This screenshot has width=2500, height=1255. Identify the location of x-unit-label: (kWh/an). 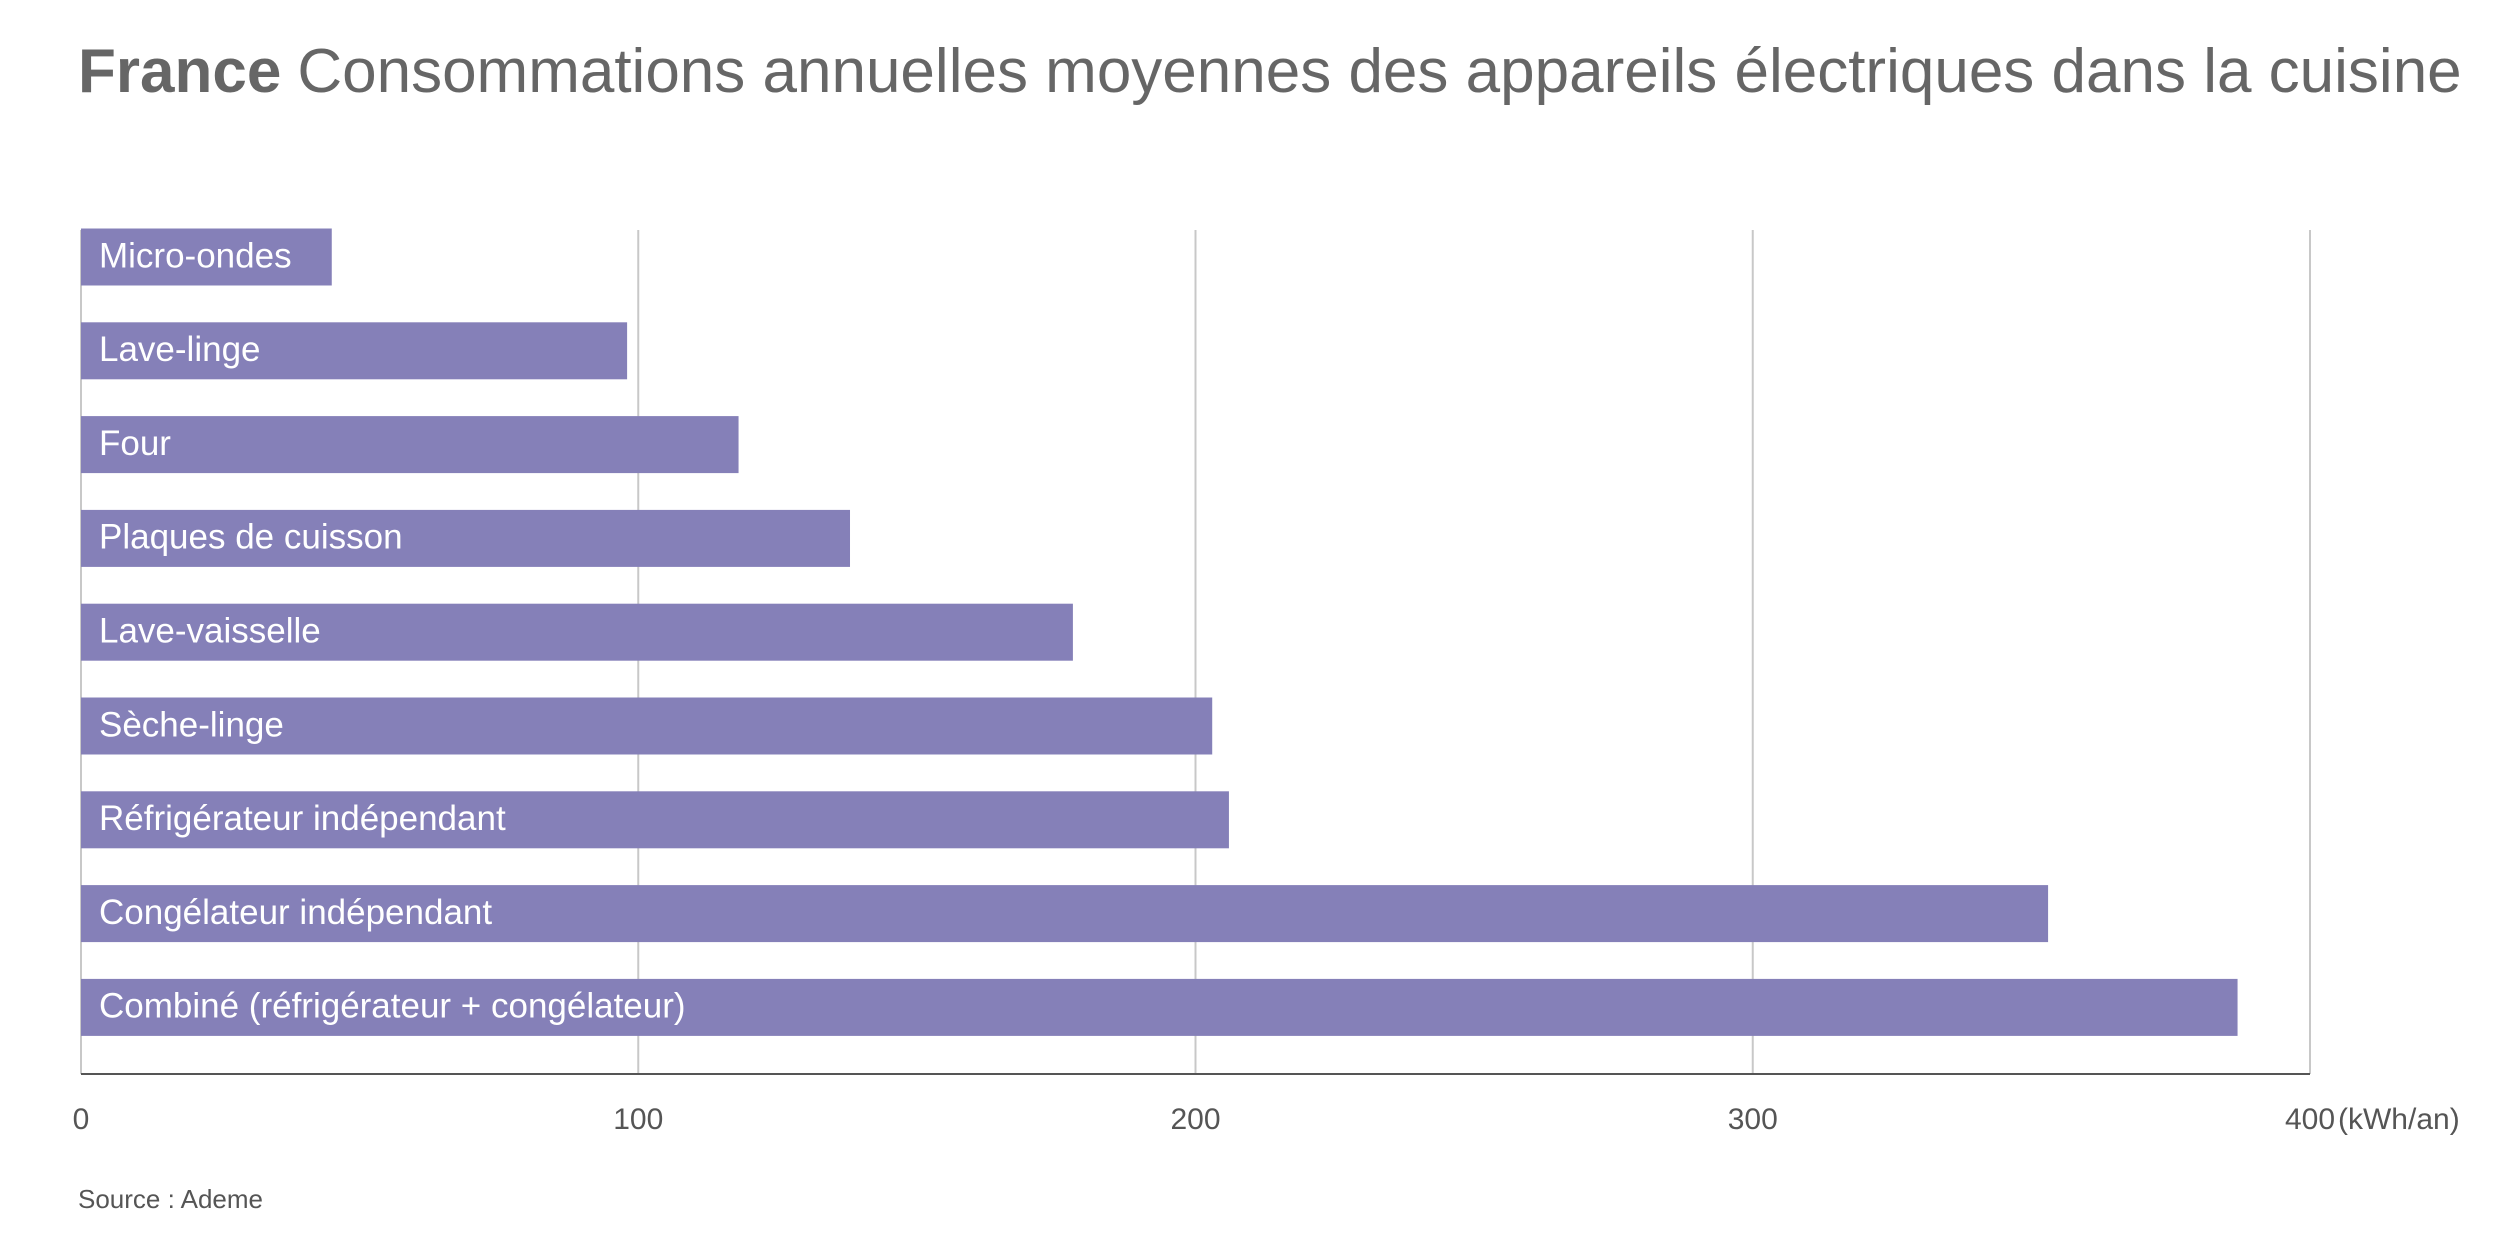
(2399, 1119).